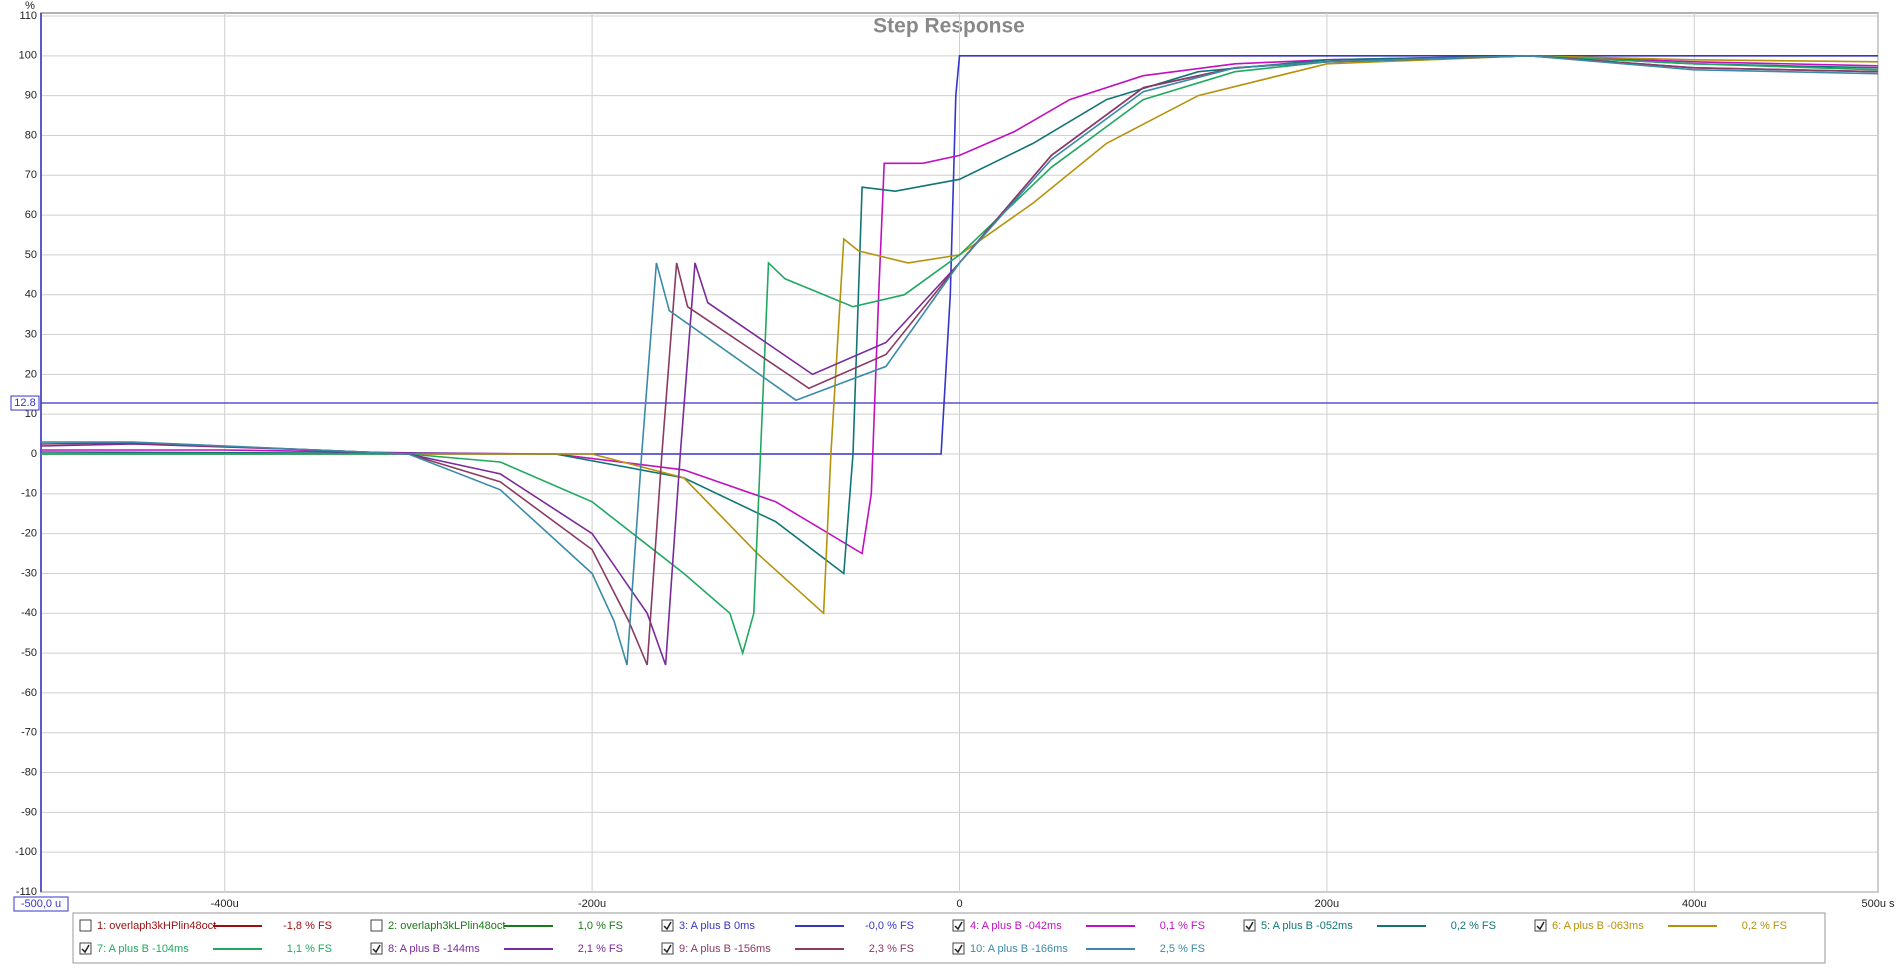 Image resolution: width=1899 pixels, height=969 pixels. What do you see at coordinates (1182, 926) in the screenshot?
I see `legend-fs: 0,1 % FS` at bounding box center [1182, 926].